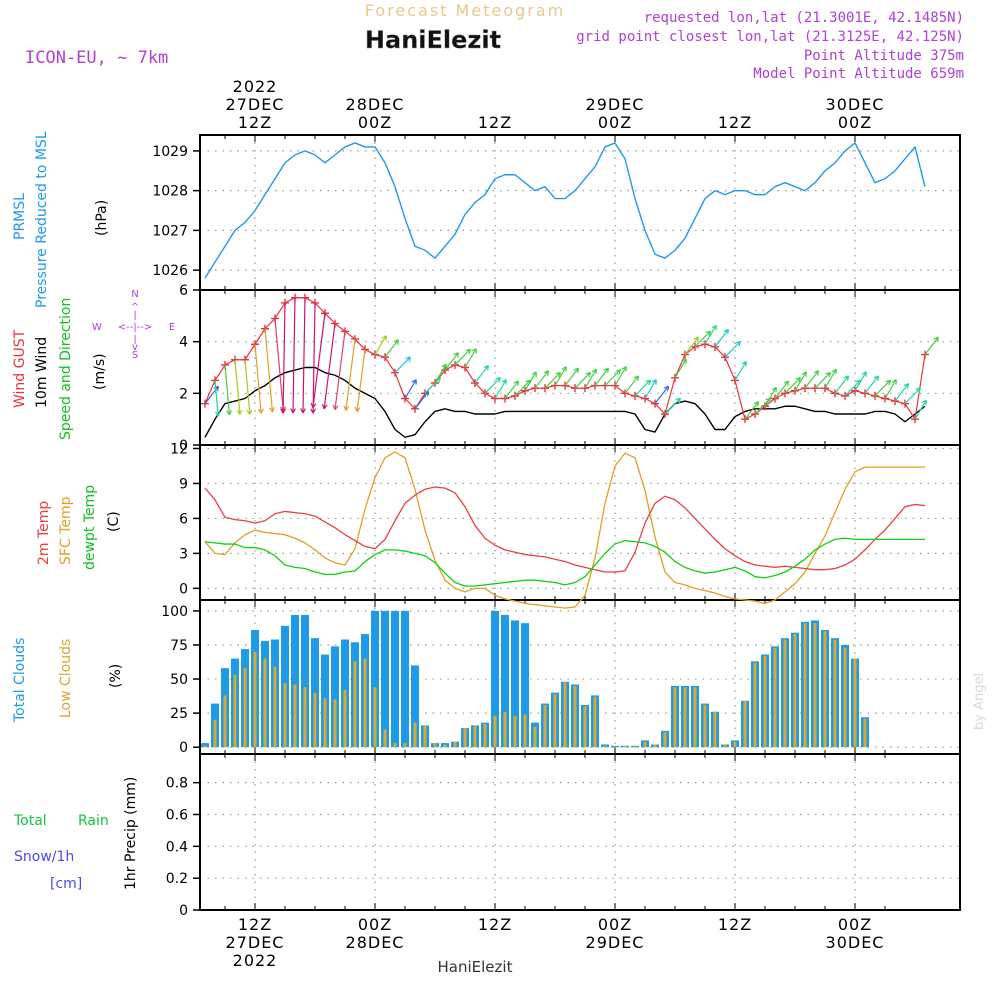  I want to click on pressure-unit: (hPa), so click(102, 218).